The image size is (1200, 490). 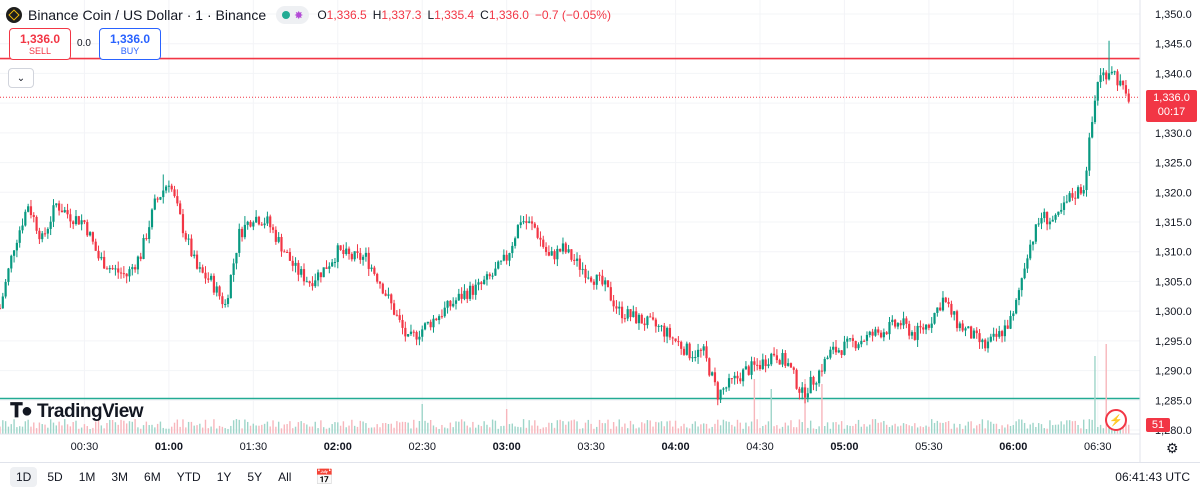 What do you see at coordinates (1171, 106) in the screenshot?
I see `last-price-label: 1,336.0 00:17` at bounding box center [1171, 106].